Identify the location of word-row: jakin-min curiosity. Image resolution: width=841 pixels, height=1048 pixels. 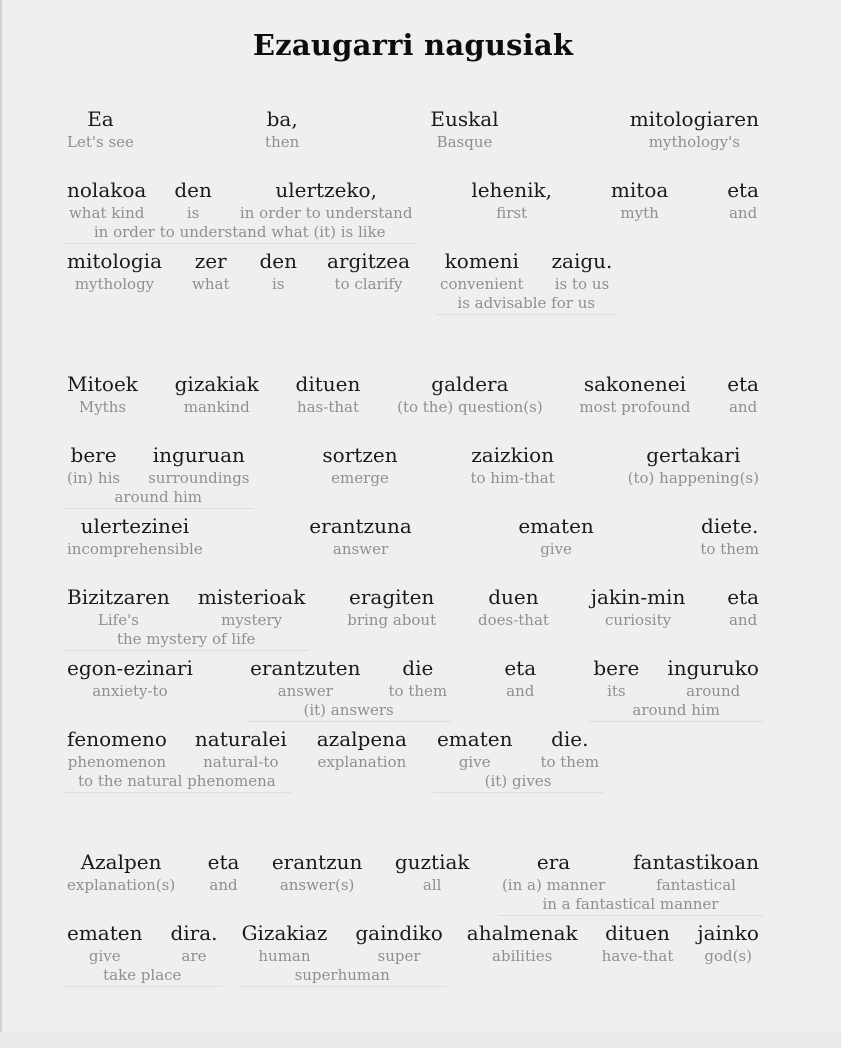
(638, 607).